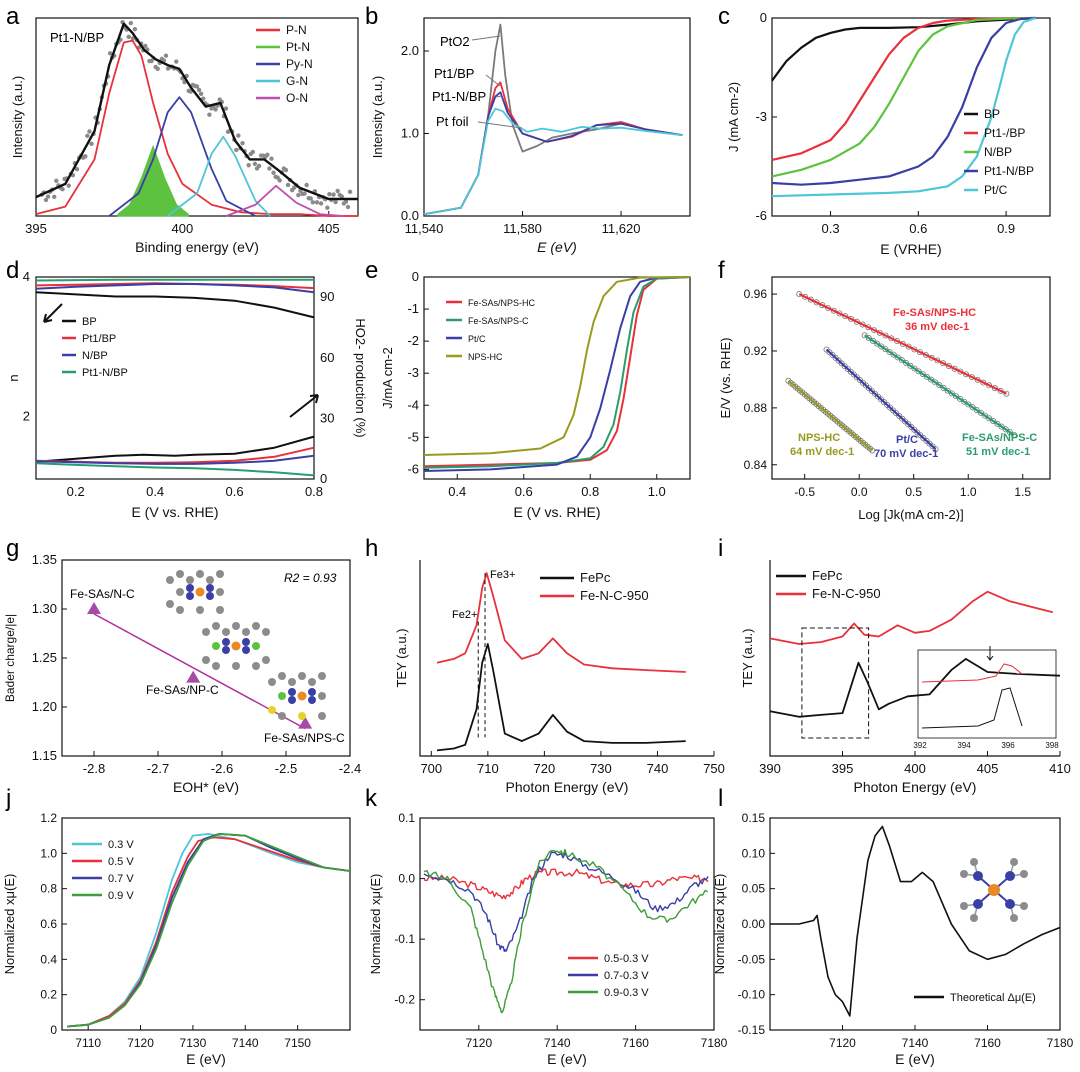 The width and height of the screenshot is (1080, 1072). What do you see at coordinates (968, 492) in the screenshot?
I see `f-xtick-label: 1.0` at bounding box center [968, 492].